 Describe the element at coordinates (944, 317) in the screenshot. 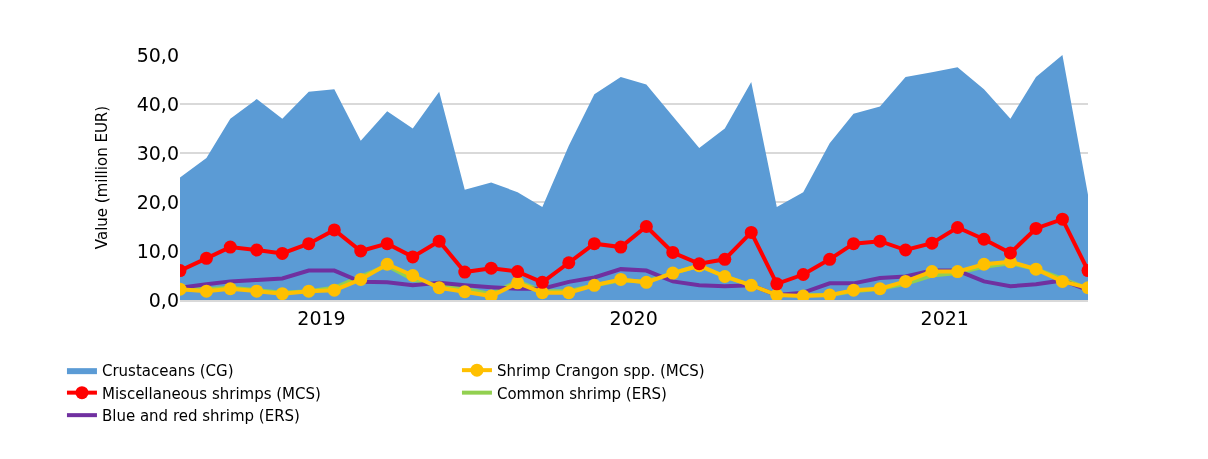

I see `x-tick-label: 2021` at that location.